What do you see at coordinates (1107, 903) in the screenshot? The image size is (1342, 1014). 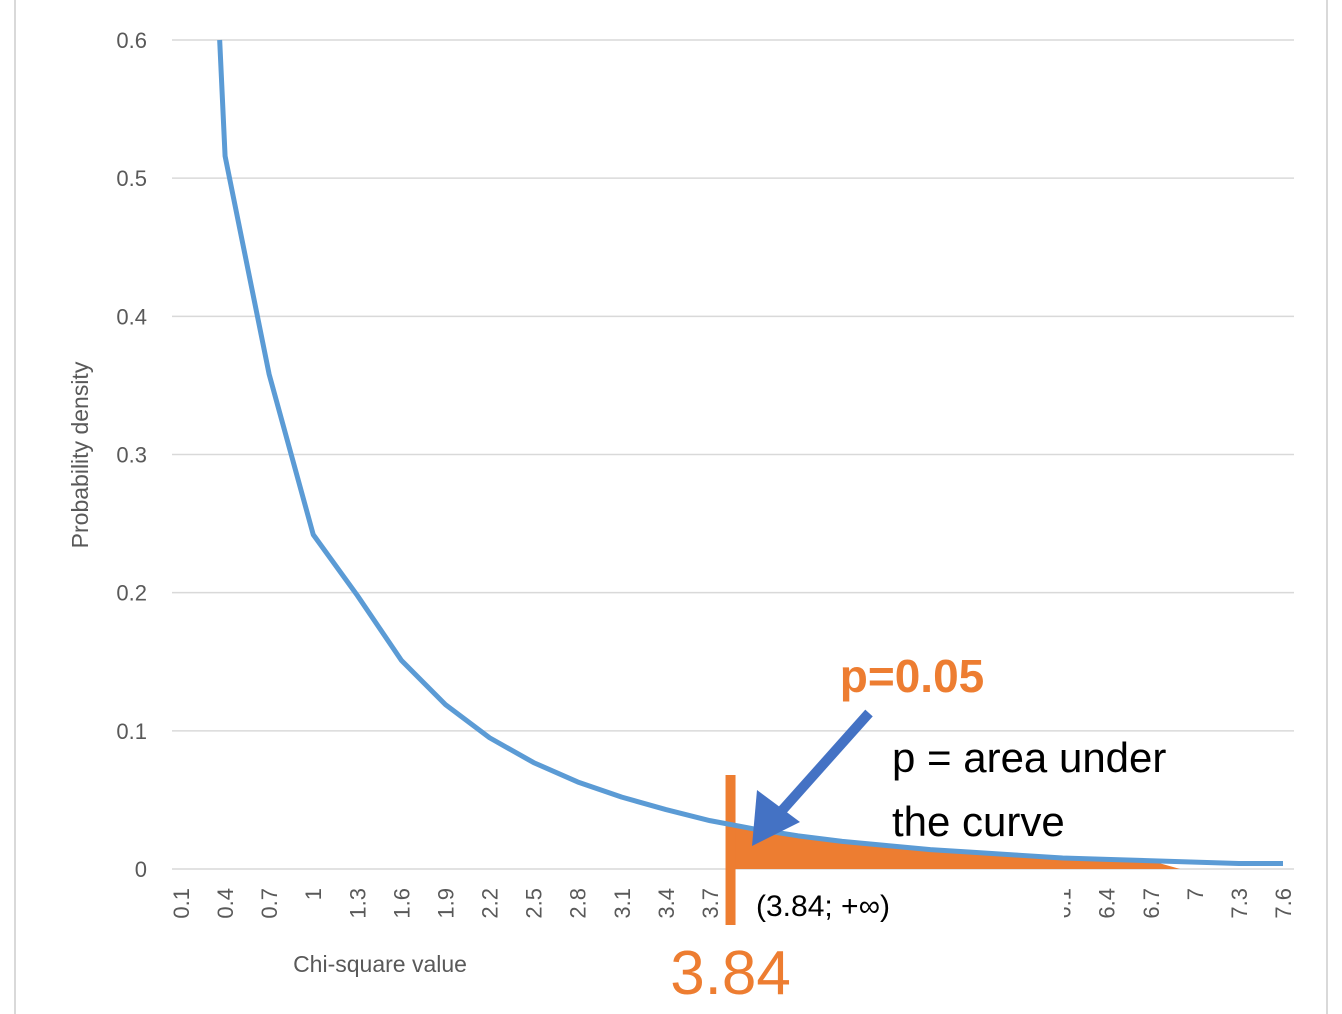 I see `x-tick-label: 6.4` at bounding box center [1107, 903].